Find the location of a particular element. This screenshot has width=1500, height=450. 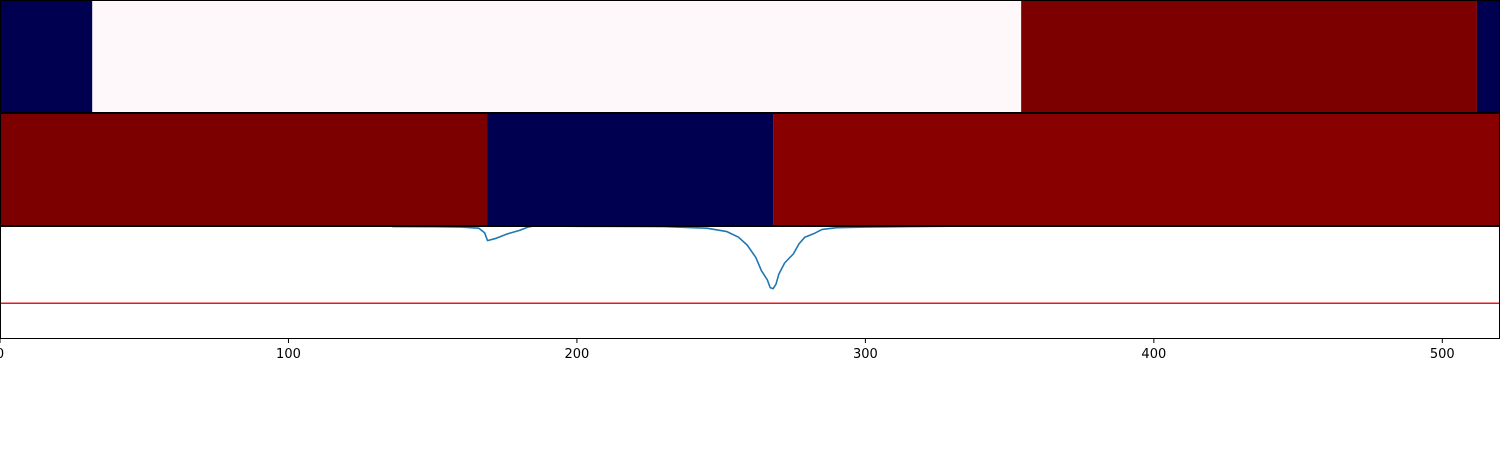

x-tick-label-500: 500 is located at coordinates (1442, 354).